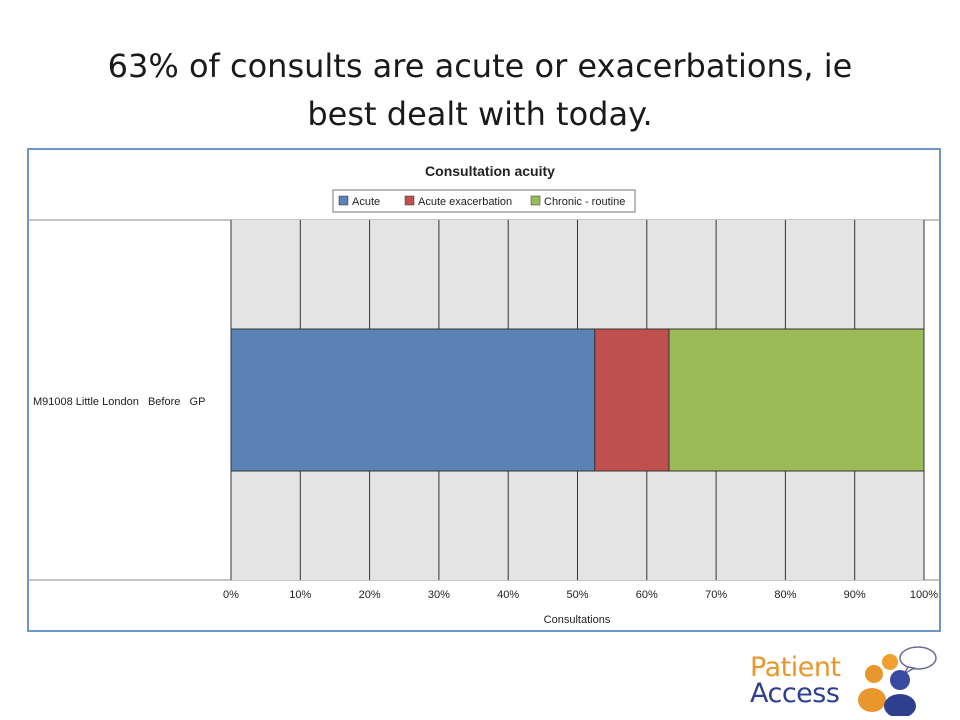  I want to click on logo-text-line-1: Patient, so click(795, 667).